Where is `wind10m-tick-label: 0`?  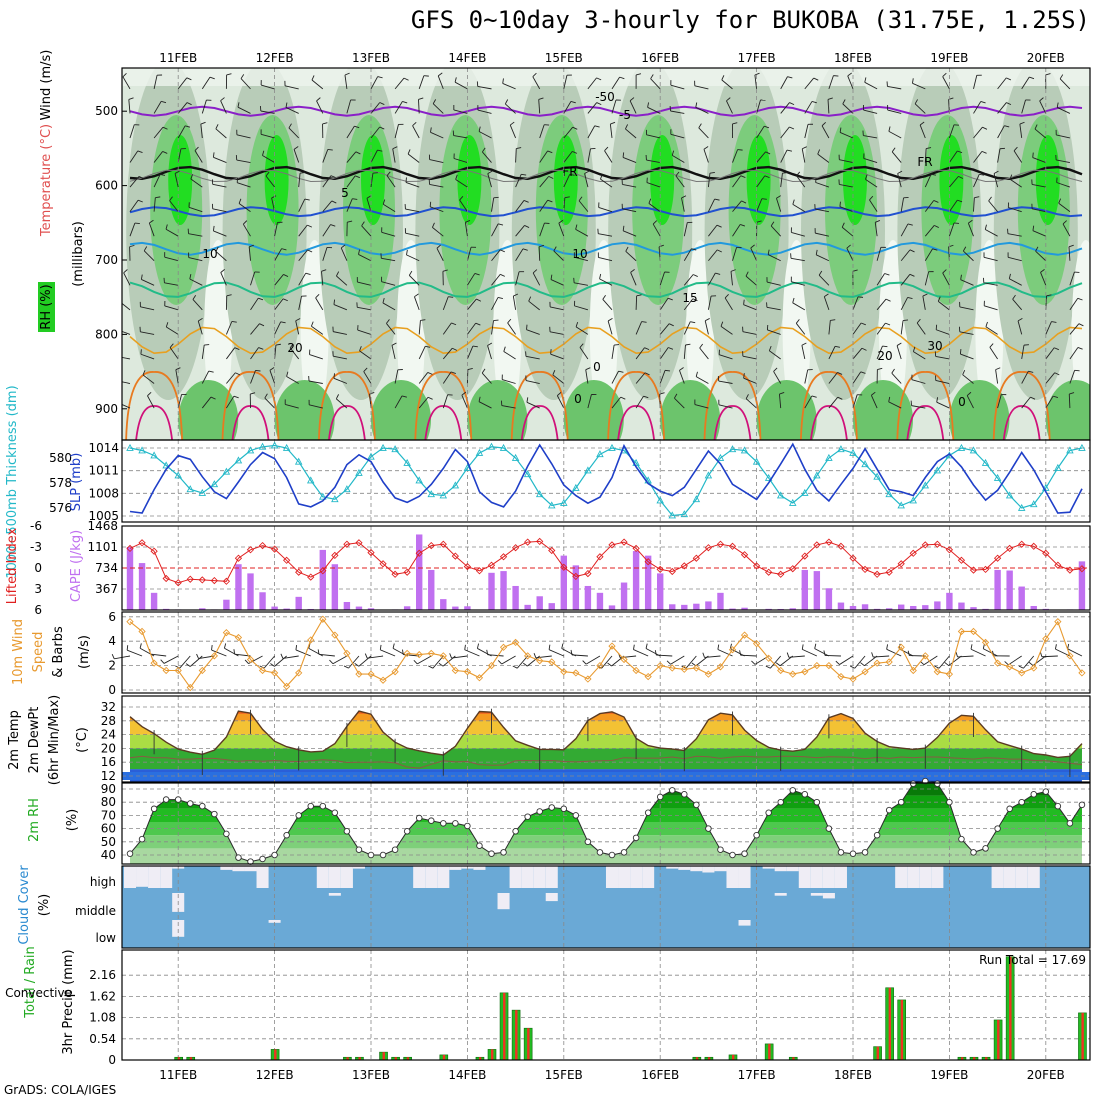
wind10m-tick-label: 0 is located at coordinates (112, 690).